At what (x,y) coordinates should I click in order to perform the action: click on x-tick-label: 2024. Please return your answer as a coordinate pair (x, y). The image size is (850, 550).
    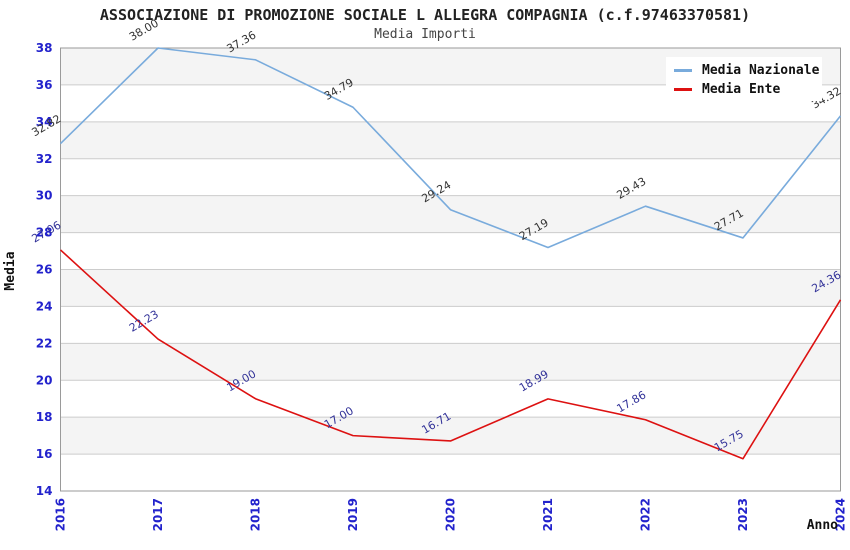
    Looking at the image, I should click on (841, 514).